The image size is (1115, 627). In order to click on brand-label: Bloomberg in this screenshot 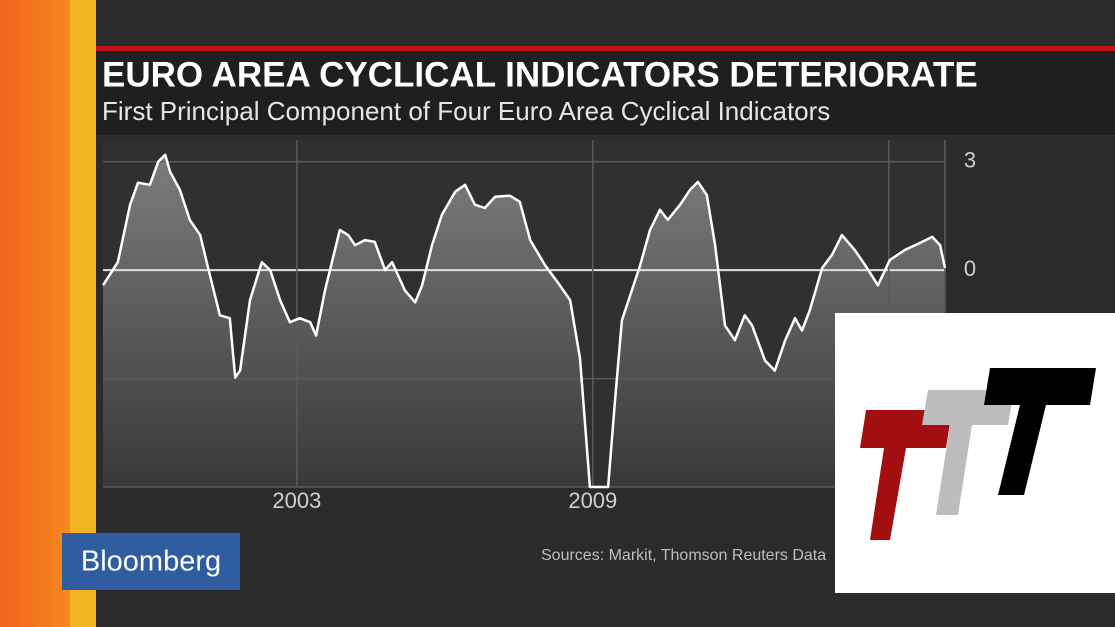, I will do `click(151, 562)`.